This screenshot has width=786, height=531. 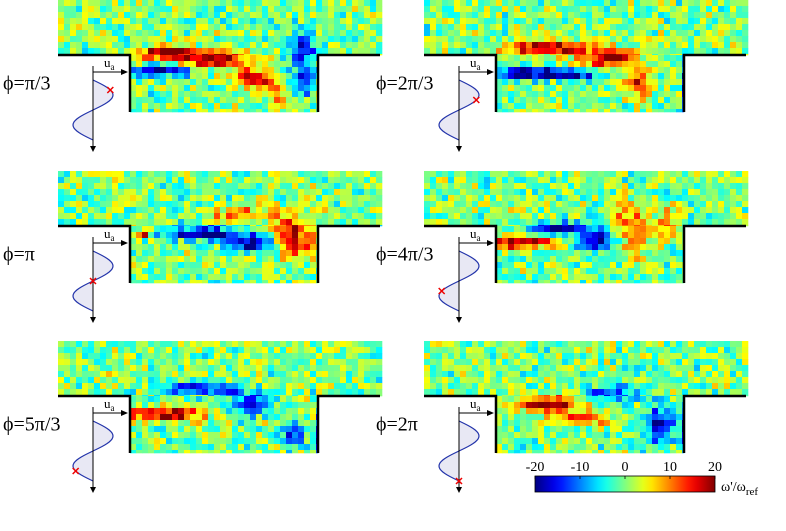 What do you see at coordinates (19, 255) in the screenshot?
I see `phase-label: ϕ=π` at bounding box center [19, 255].